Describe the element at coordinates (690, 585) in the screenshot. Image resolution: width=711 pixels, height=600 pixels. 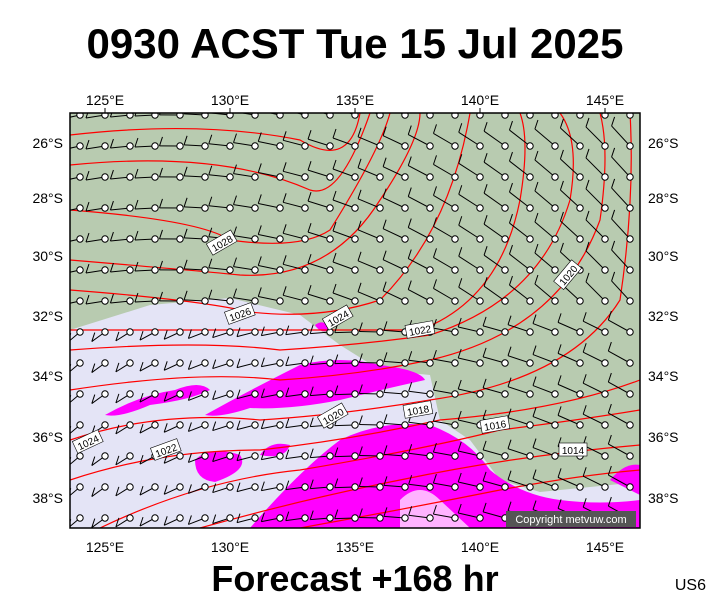
I see `code-label: US6` at that location.